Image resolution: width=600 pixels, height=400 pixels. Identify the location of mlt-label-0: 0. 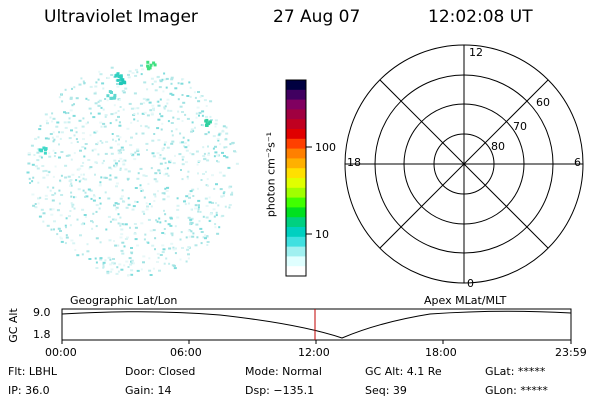
(470, 283).